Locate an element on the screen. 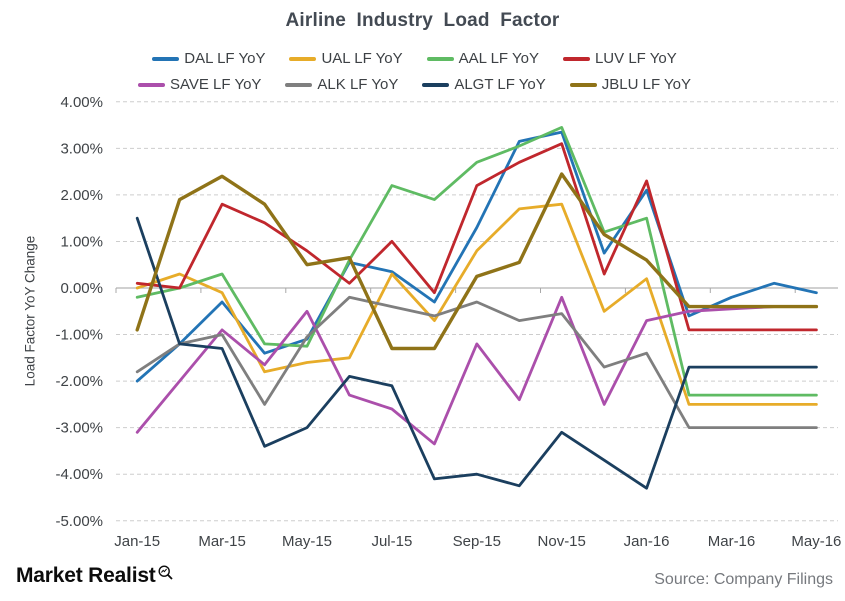 This screenshot has height=601, width=845. y-tick-label: -1.00% is located at coordinates (79, 335).